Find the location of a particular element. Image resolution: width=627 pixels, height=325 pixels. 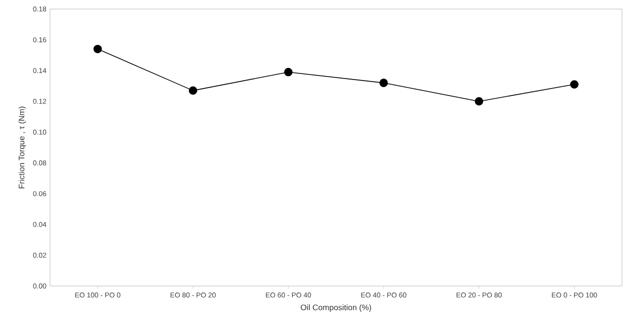

x-axis-title: Oil Composition (%) is located at coordinates (336, 308).